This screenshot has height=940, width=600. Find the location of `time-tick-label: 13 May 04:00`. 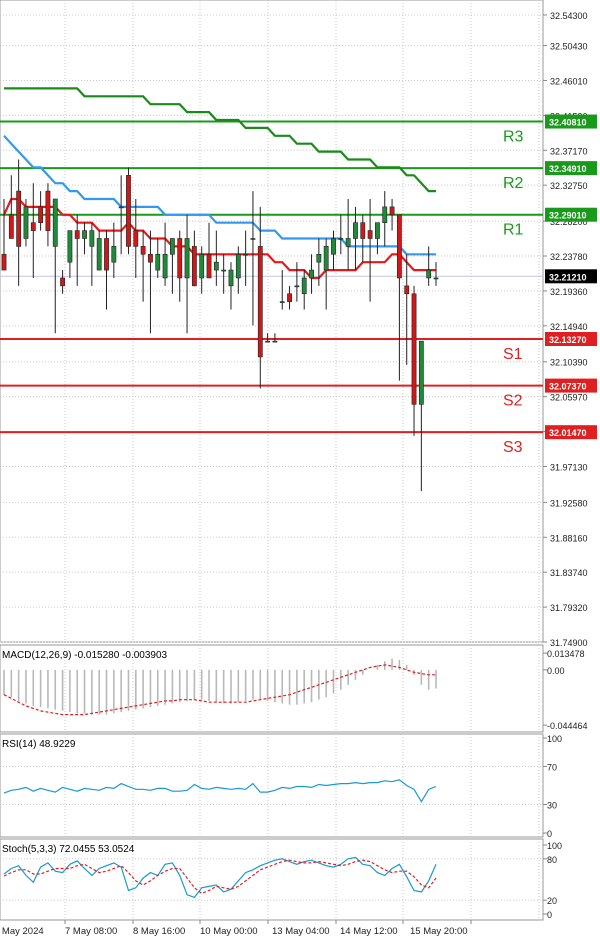

time-tick-label: 13 May 04:00 is located at coordinates (301, 931).